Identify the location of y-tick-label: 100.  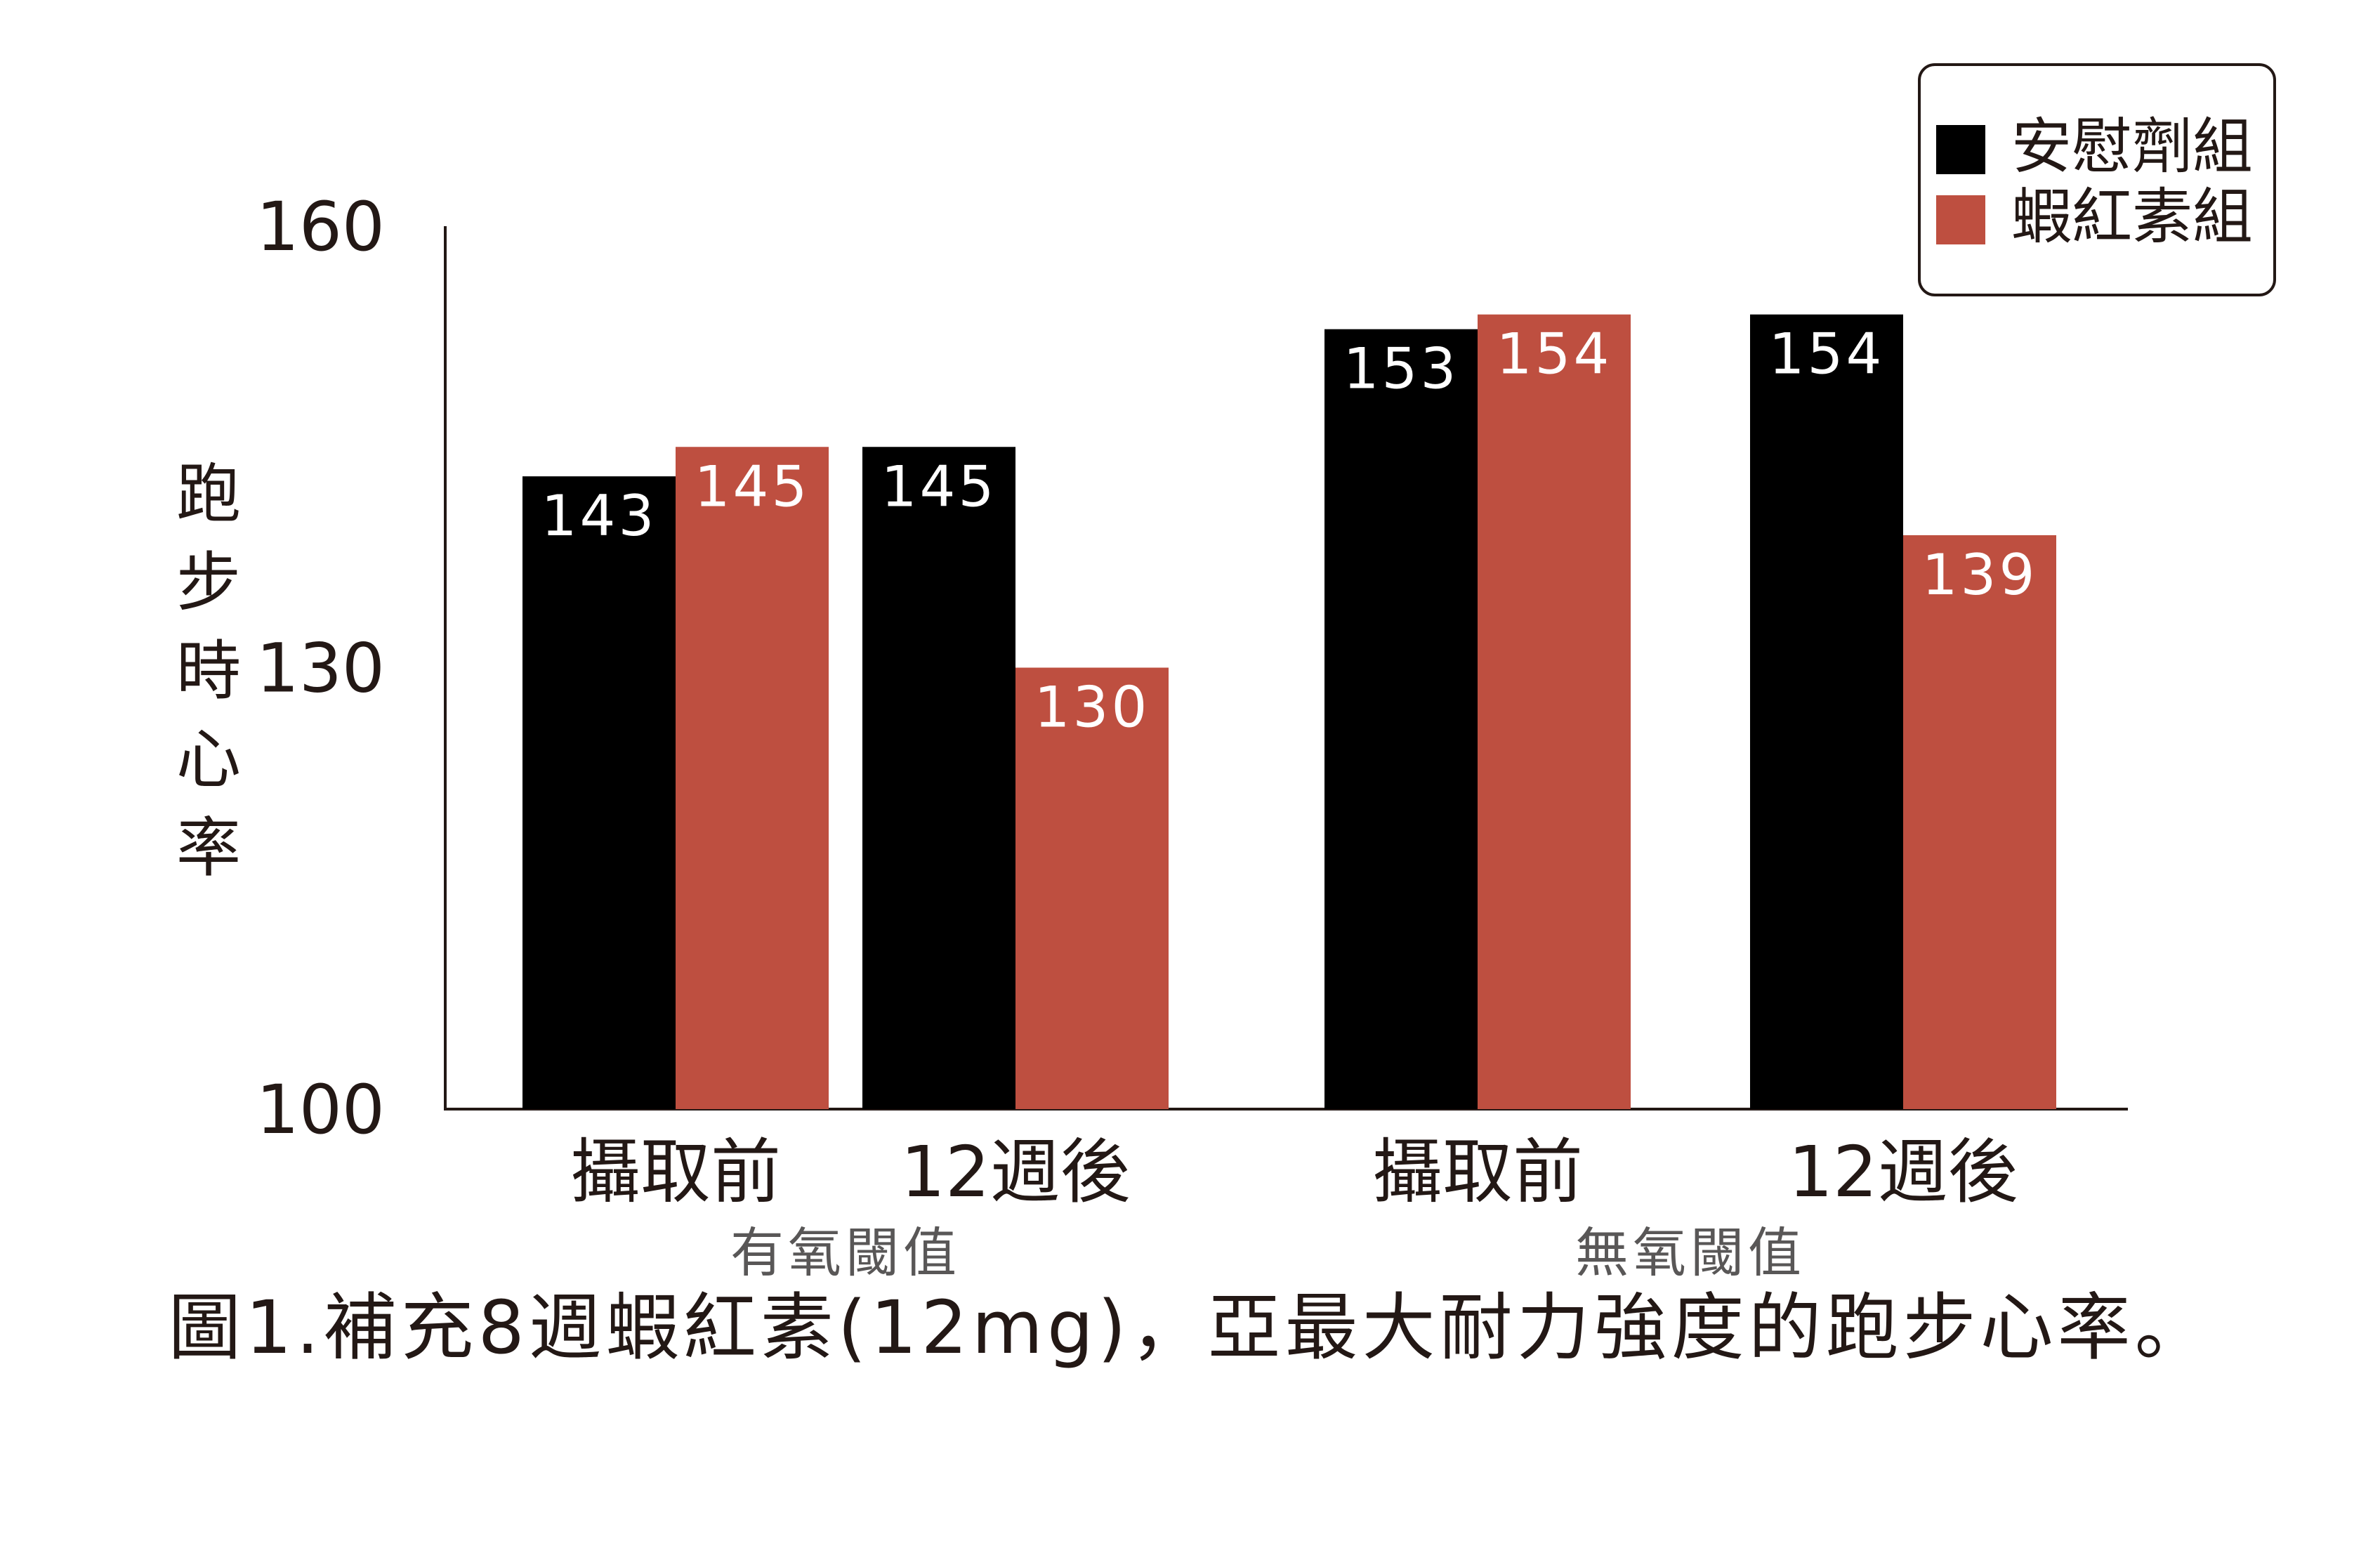
(320, 1109).